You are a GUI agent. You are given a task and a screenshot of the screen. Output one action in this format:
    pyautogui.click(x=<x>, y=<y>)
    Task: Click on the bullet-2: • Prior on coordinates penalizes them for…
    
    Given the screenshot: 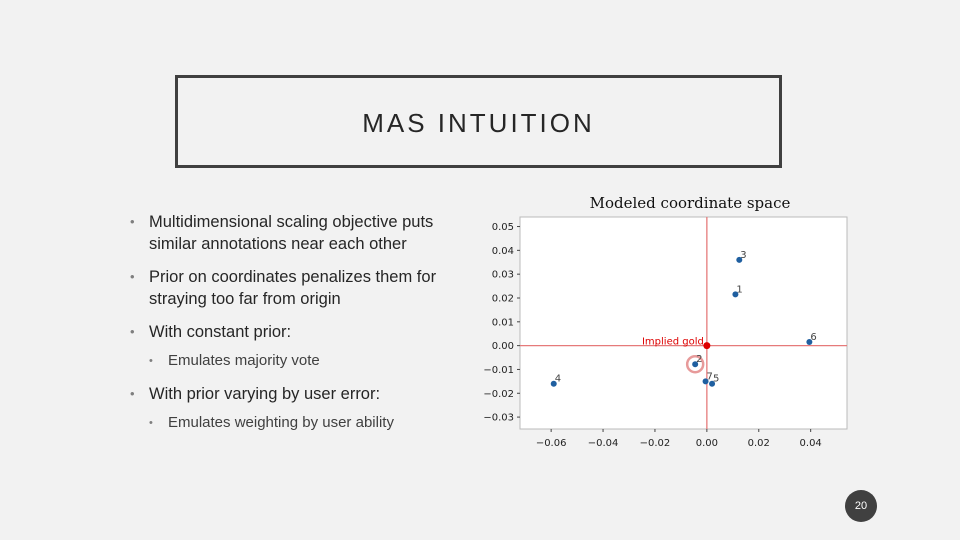 What is the action you would take?
    pyautogui.click(x=295, y=288)
    